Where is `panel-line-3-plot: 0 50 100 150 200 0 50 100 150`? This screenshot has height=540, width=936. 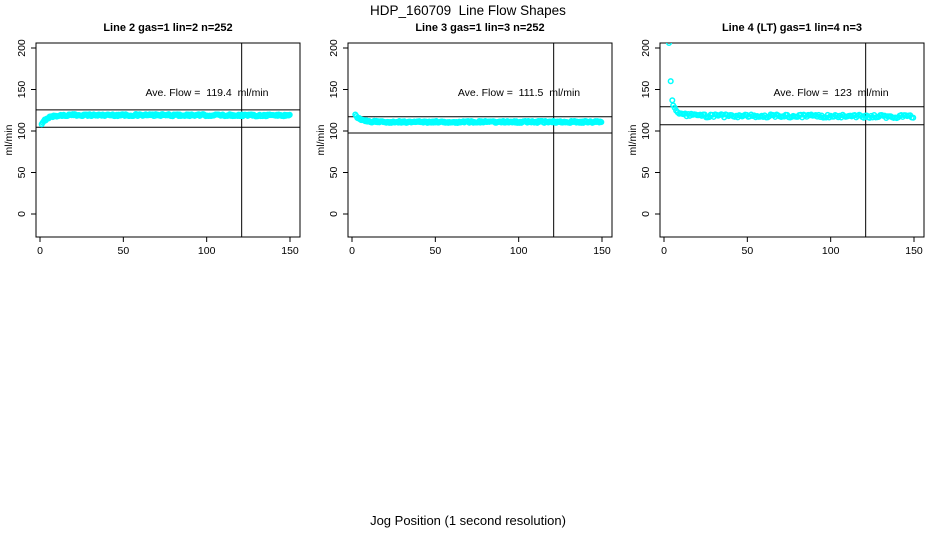 panel-line-3-plot: 0 50 100 150 200 0 50 100 150 is located at coordinates (470, 148).